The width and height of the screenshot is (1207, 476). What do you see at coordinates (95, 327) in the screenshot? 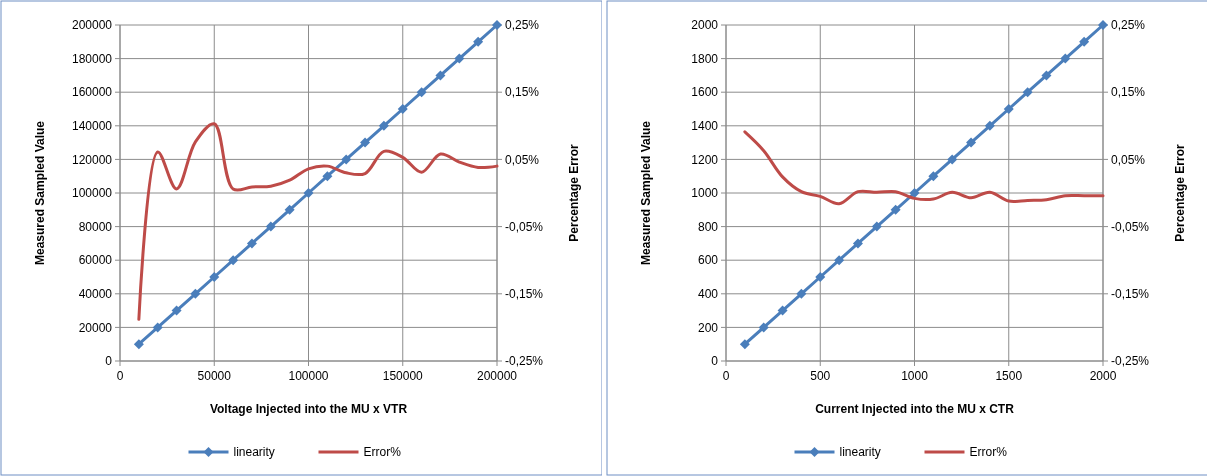
I see `y-tick-label: 20000` at bounding box center [95, 327].